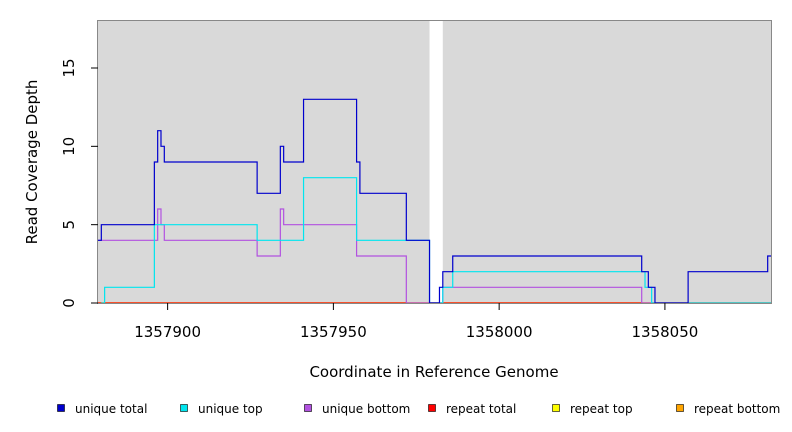  What do you see at coordinates (333, 332) in the screenshot?
I see `x-tick-label: 1357950` at bounding box center [333, 332].